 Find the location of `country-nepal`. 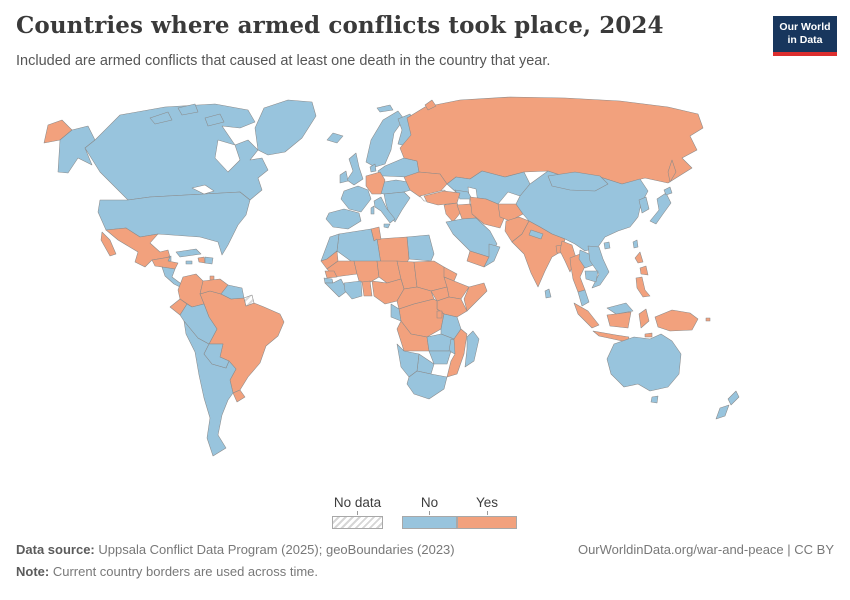

country-nepal is located at coordinates (536, 234).